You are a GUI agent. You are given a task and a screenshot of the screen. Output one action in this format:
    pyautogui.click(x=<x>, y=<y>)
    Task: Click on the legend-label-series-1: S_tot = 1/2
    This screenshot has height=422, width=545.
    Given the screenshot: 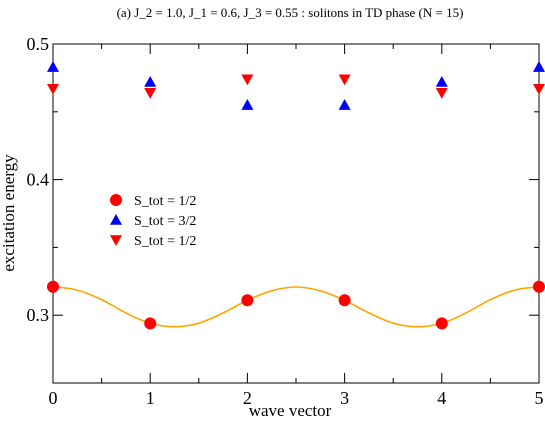 What is the action you would take?
    pyautogui.click(x=165, y=201)
    